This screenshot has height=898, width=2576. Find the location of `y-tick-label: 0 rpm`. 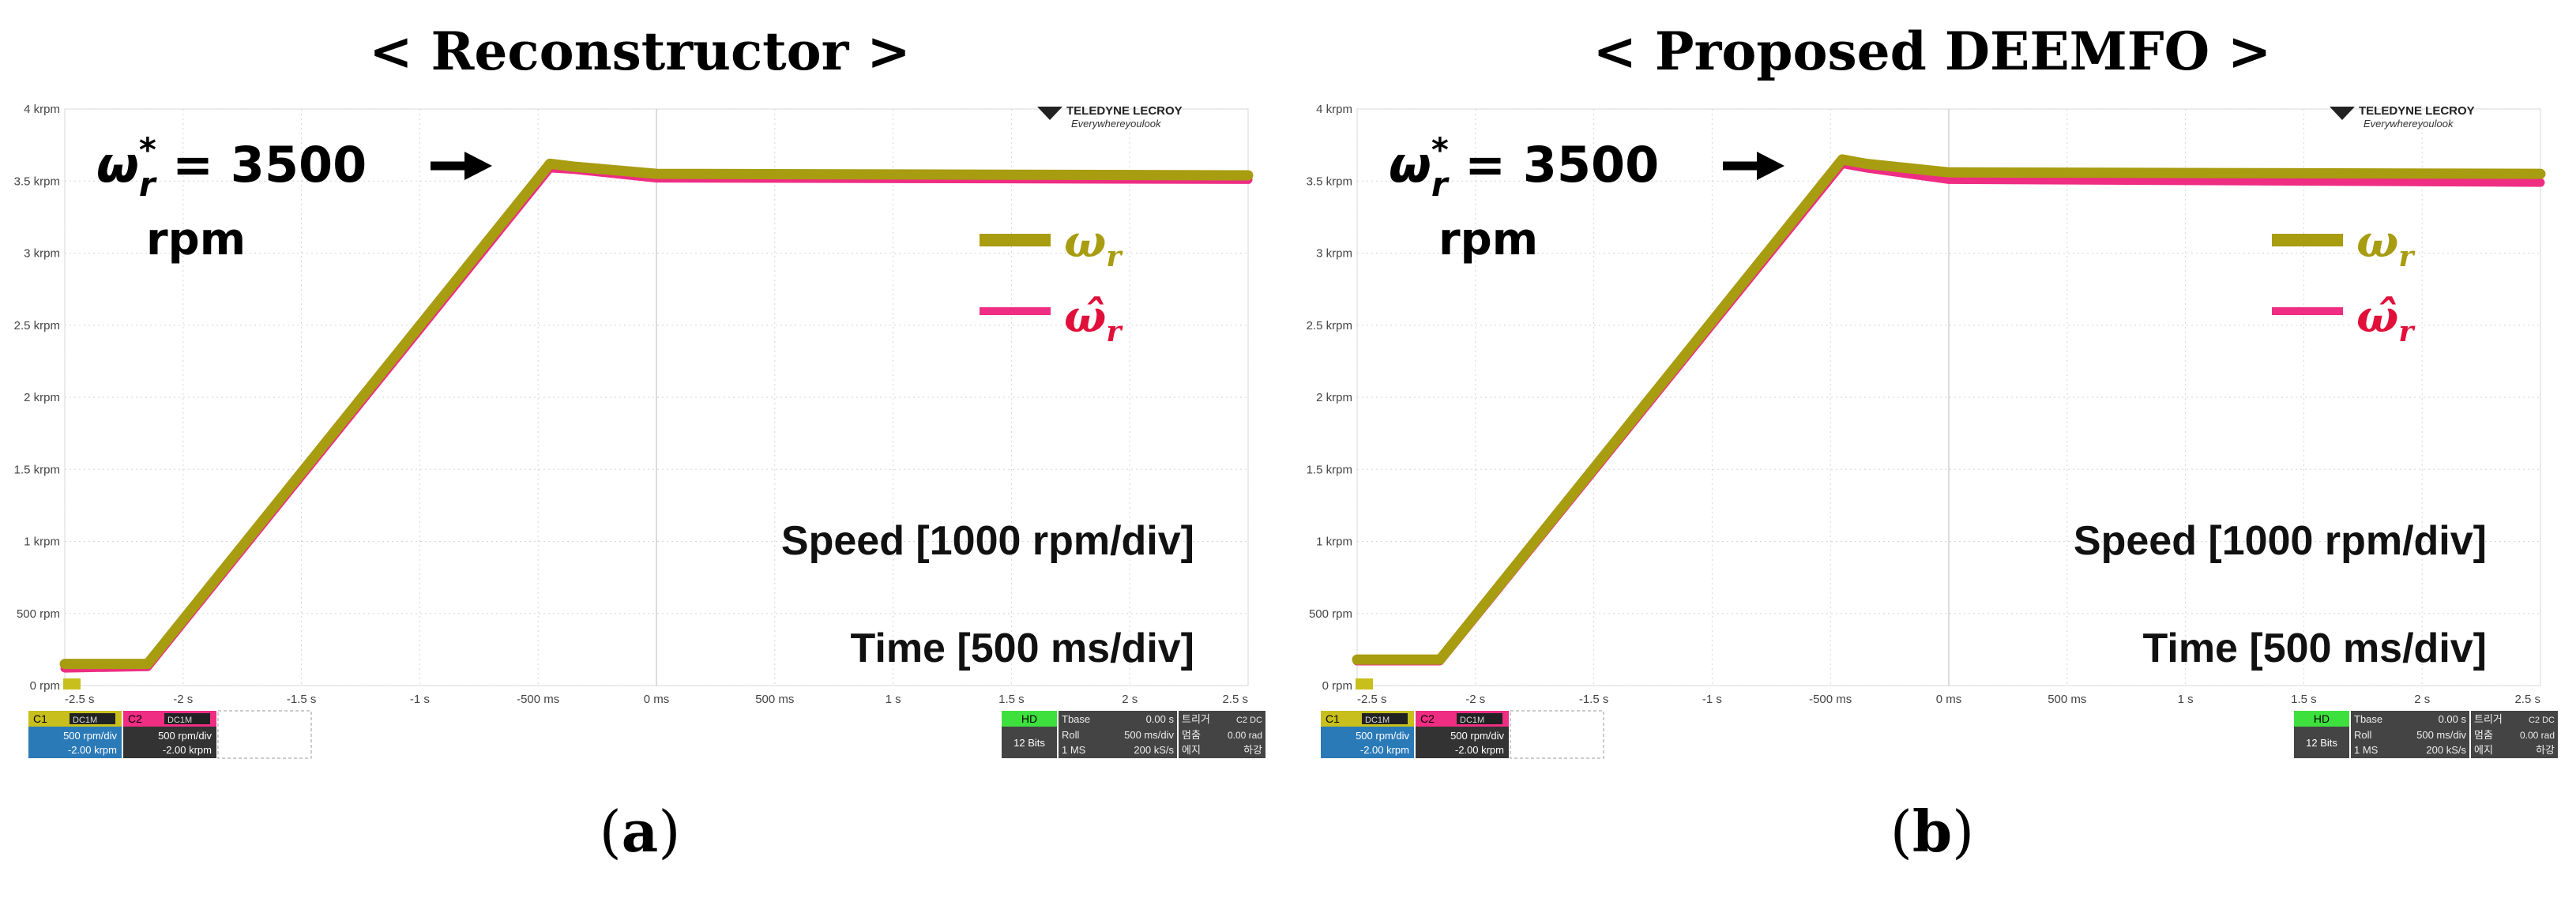

y-tick-label: 0 rpm is located at coordinates (1337, 686).